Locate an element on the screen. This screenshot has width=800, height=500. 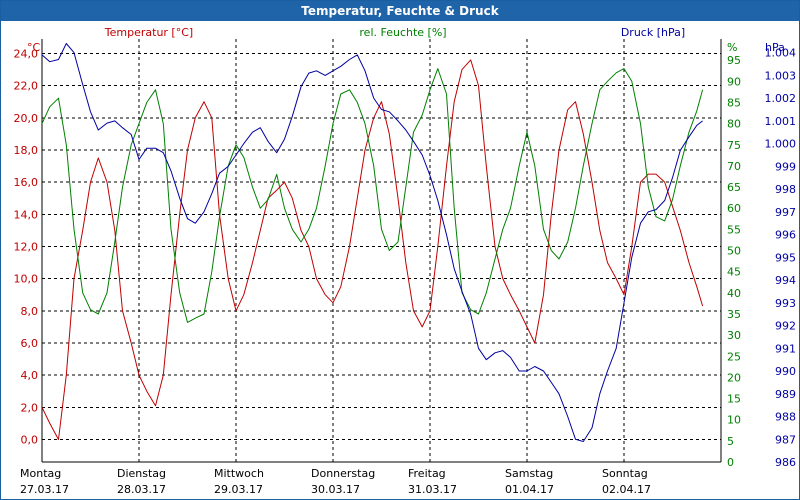
x-day-label: Sonntag is located at coordinates (625, 473).